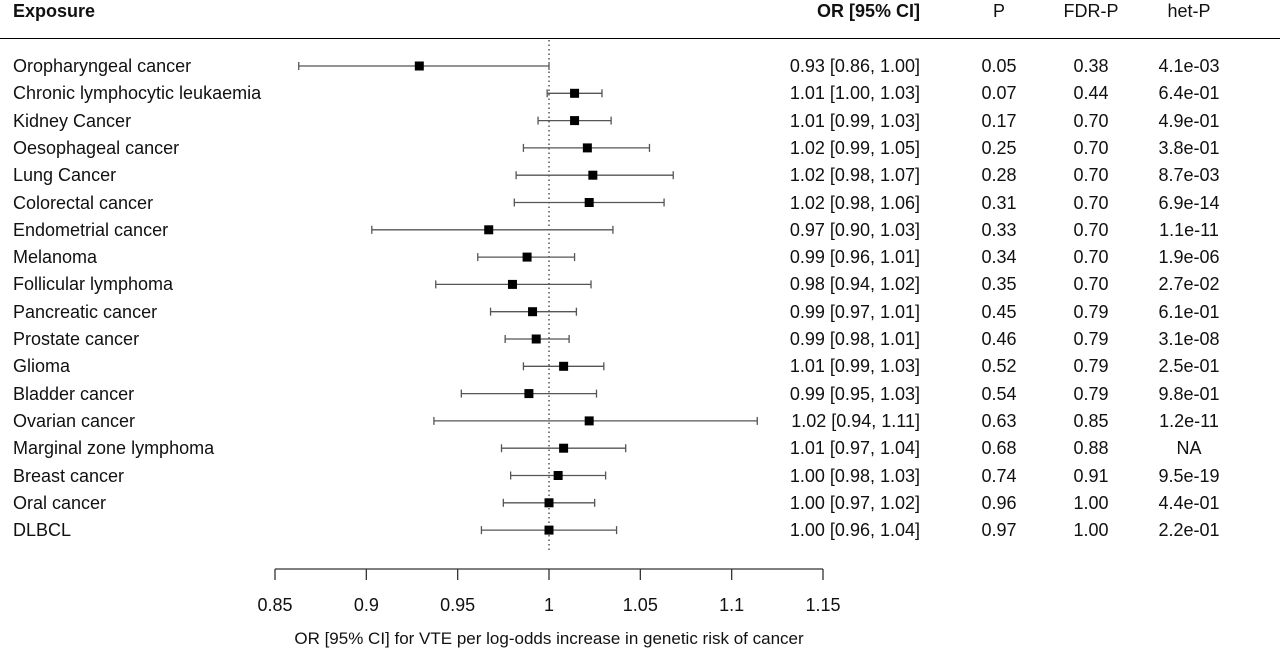 This screenshot has height=652, width=1280. What do you see at coordinates (55, 257) in the screenshot?
I see `exposure-label: Melanoma` at bounding box center [55, 257].